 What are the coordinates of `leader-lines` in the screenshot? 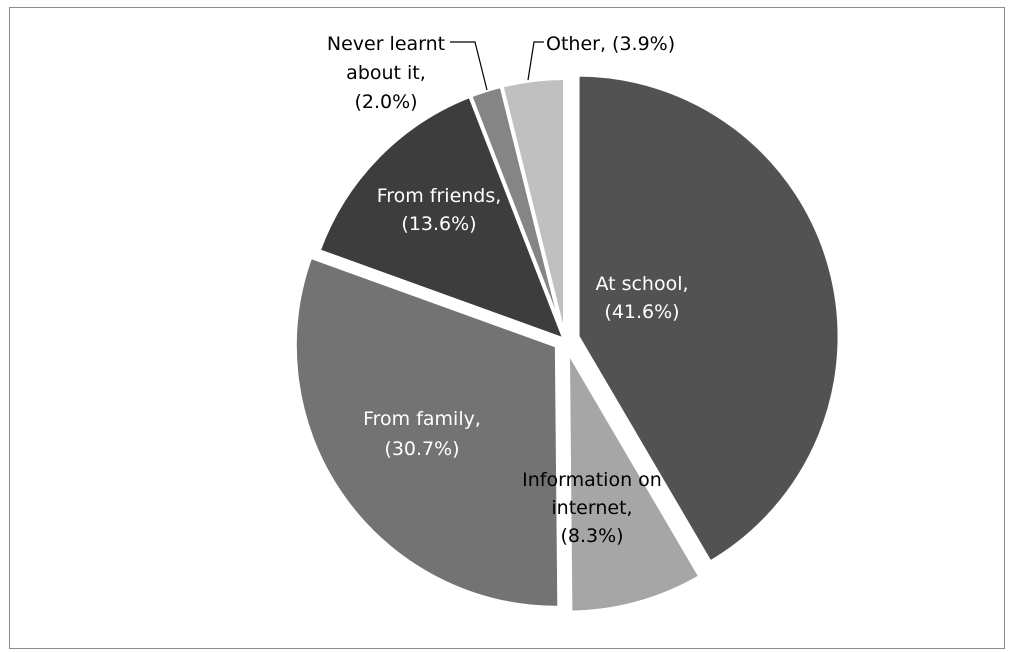 It's located at (497, 66).